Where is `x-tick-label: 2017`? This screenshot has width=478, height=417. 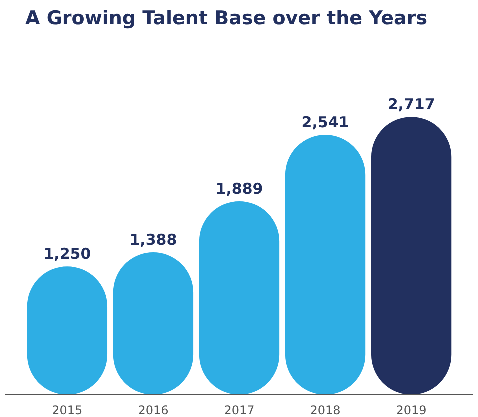 x-tick-label: 2017 is located at coordinates (239, 410).